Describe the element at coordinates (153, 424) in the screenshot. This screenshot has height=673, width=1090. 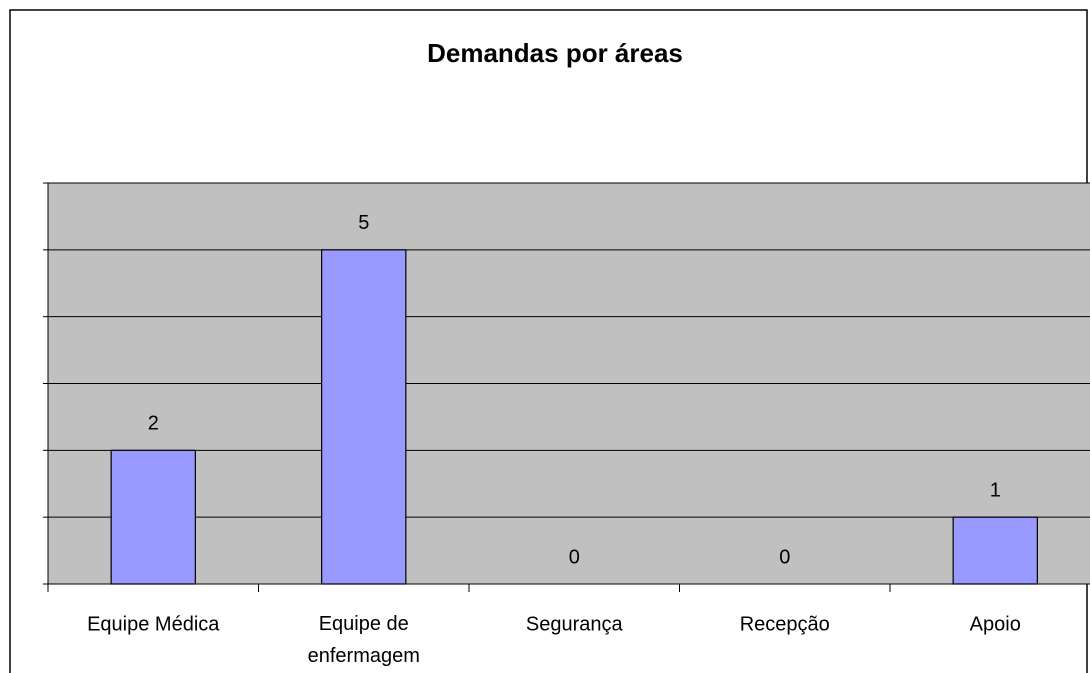
I see `data-label: 2` at that location.